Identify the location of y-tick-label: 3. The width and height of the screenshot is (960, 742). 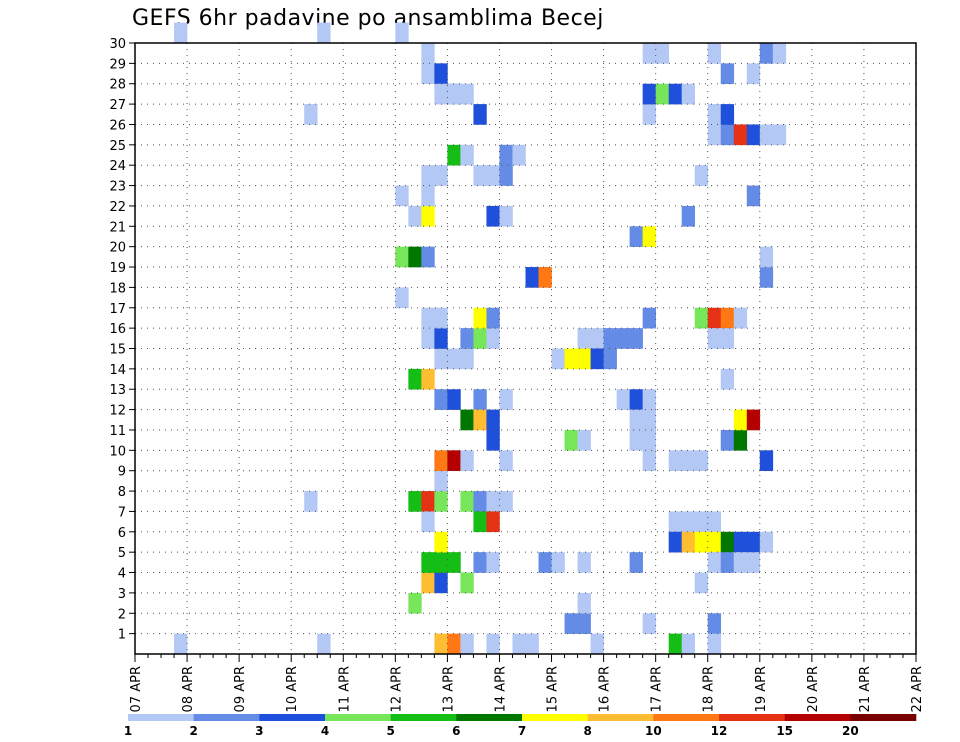
(122, 594).